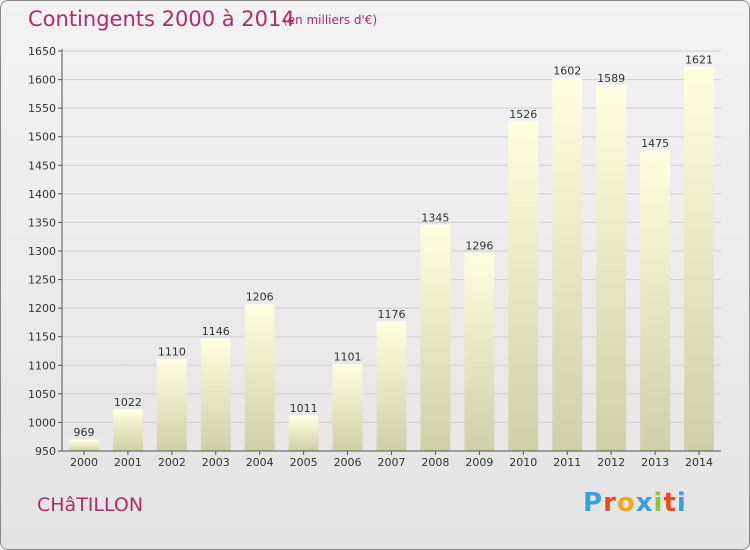 The width and height of the screenshot is (750, 550). I want to click on x-tick-label-2000: 2000, so click(84, 462).